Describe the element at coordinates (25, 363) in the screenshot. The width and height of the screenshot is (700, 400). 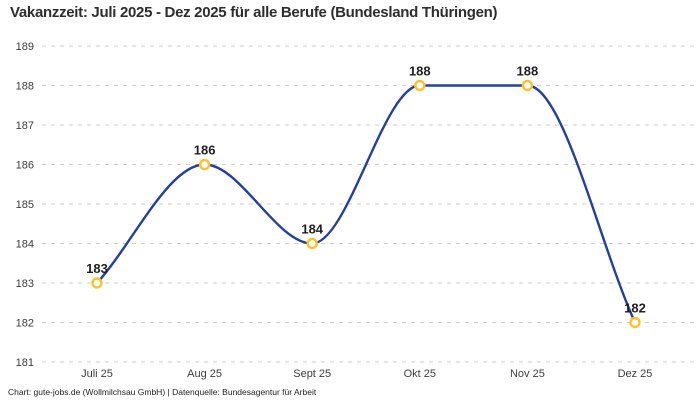
I see `y-tick-label-181: 181` at that location.